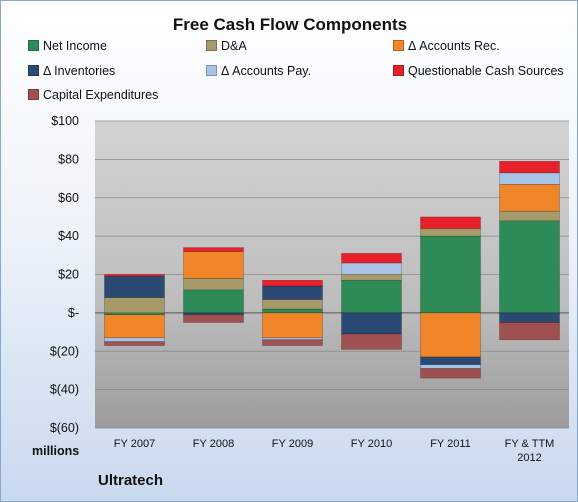  I want to click on legend-net-income: Net Income, so click(67, 46).